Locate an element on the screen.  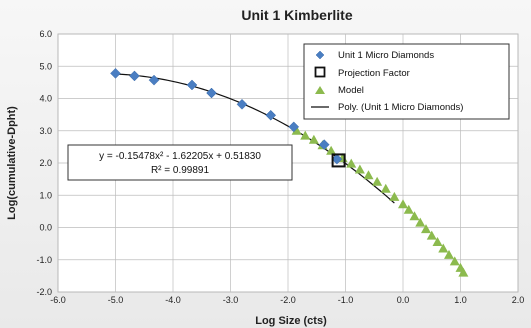
x-tick-label: -3.0 is located at coordinates (231, 300).